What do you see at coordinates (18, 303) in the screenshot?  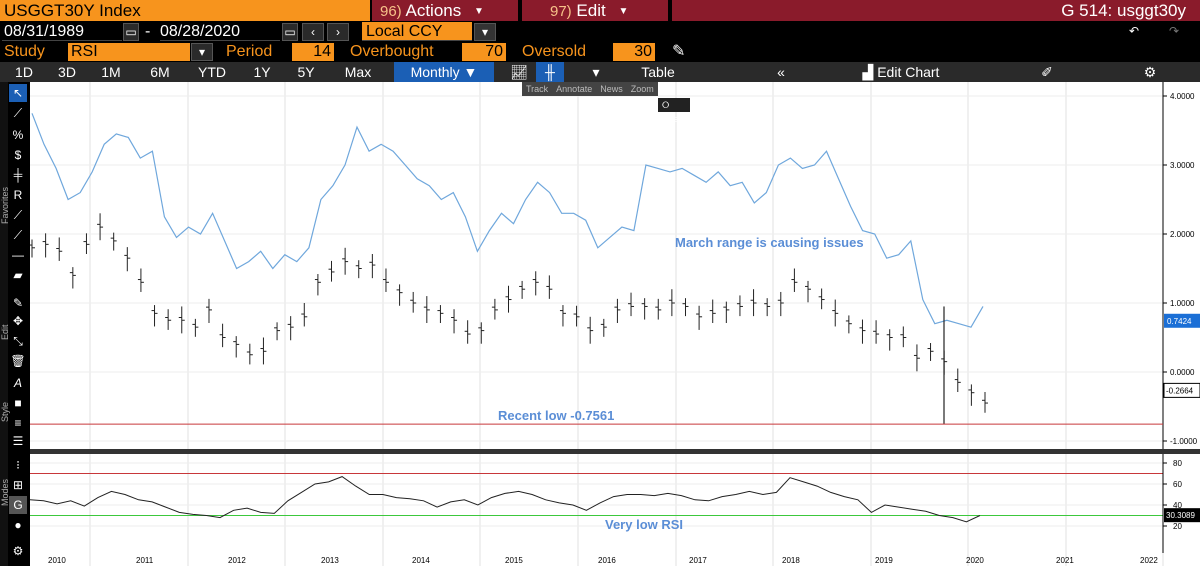 I see `pen-icon: ✎` at bounding box center [18, 303].